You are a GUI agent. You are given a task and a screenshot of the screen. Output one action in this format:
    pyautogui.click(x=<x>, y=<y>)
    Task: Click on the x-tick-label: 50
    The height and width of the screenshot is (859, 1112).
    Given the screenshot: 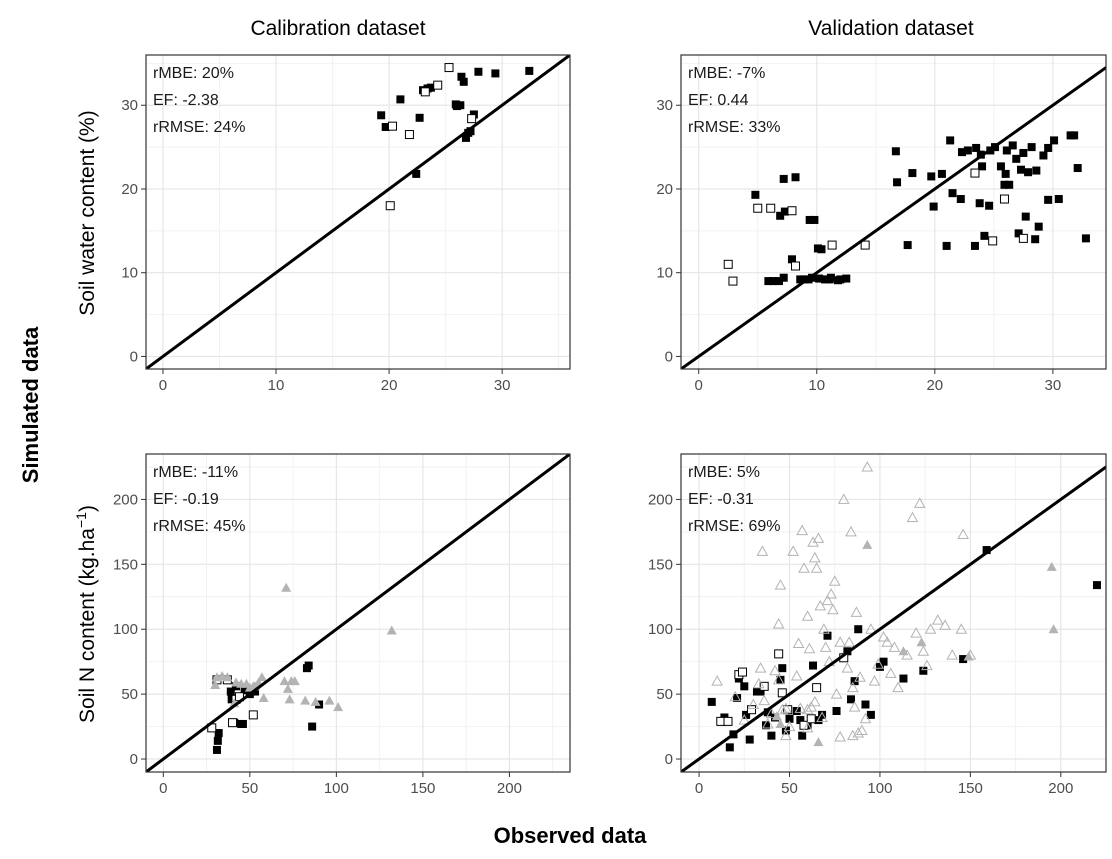 What is the action you would take?
    pyautogui.click(x=789, y=788)
    